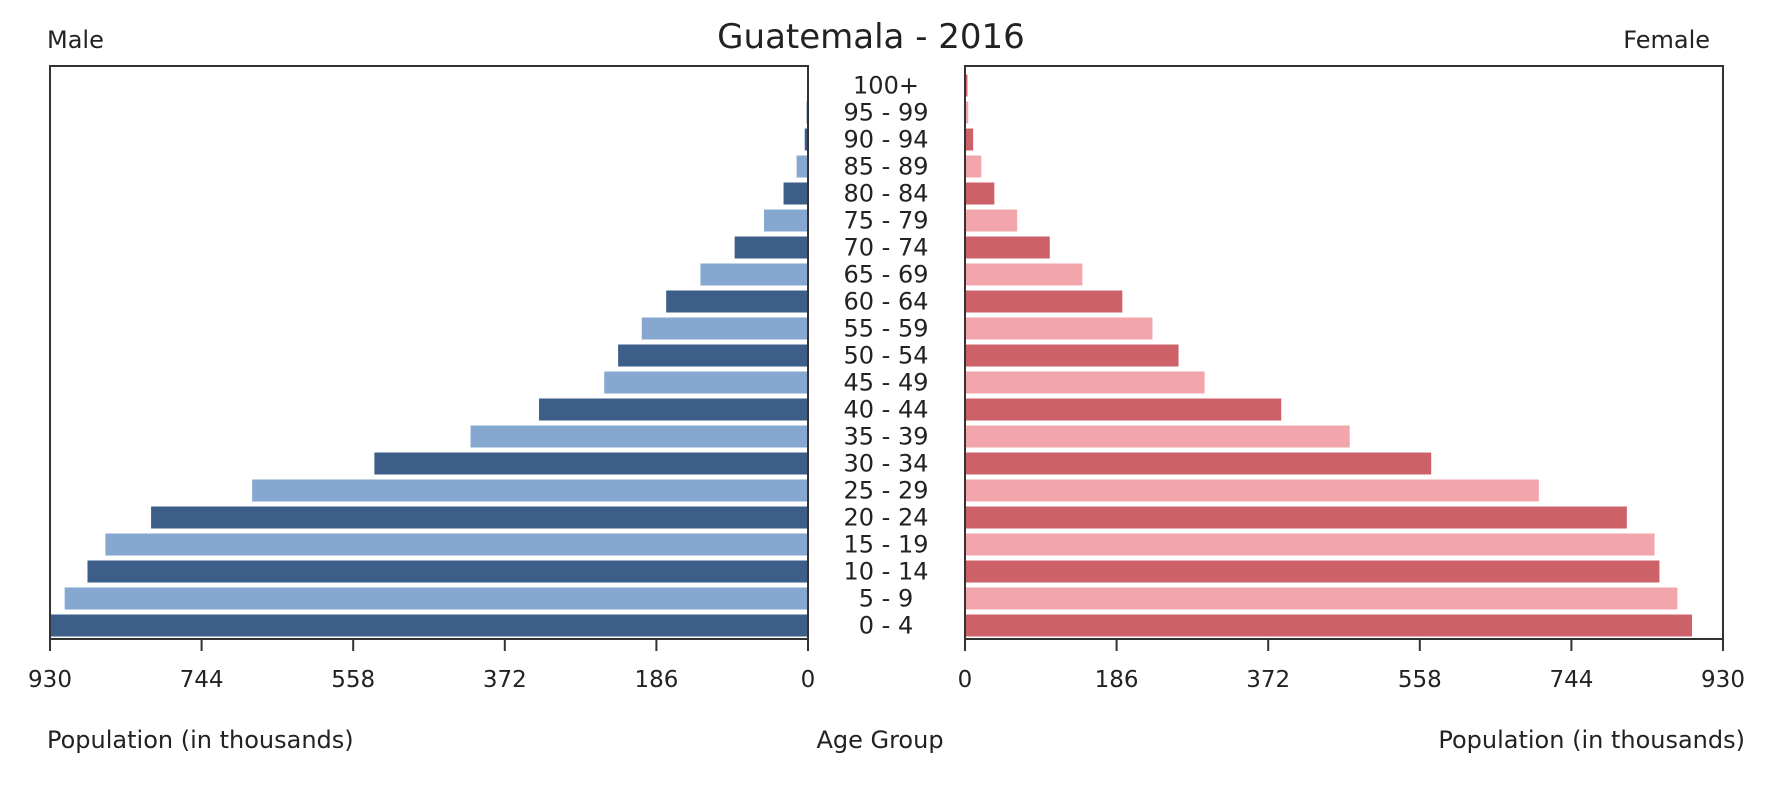 This screenshot has width=1780, height=792. What do you see at coordinates (886, 113) in the screenshot?
I see `age-group-label: 95 - 99` at bounding box center [886, 113].